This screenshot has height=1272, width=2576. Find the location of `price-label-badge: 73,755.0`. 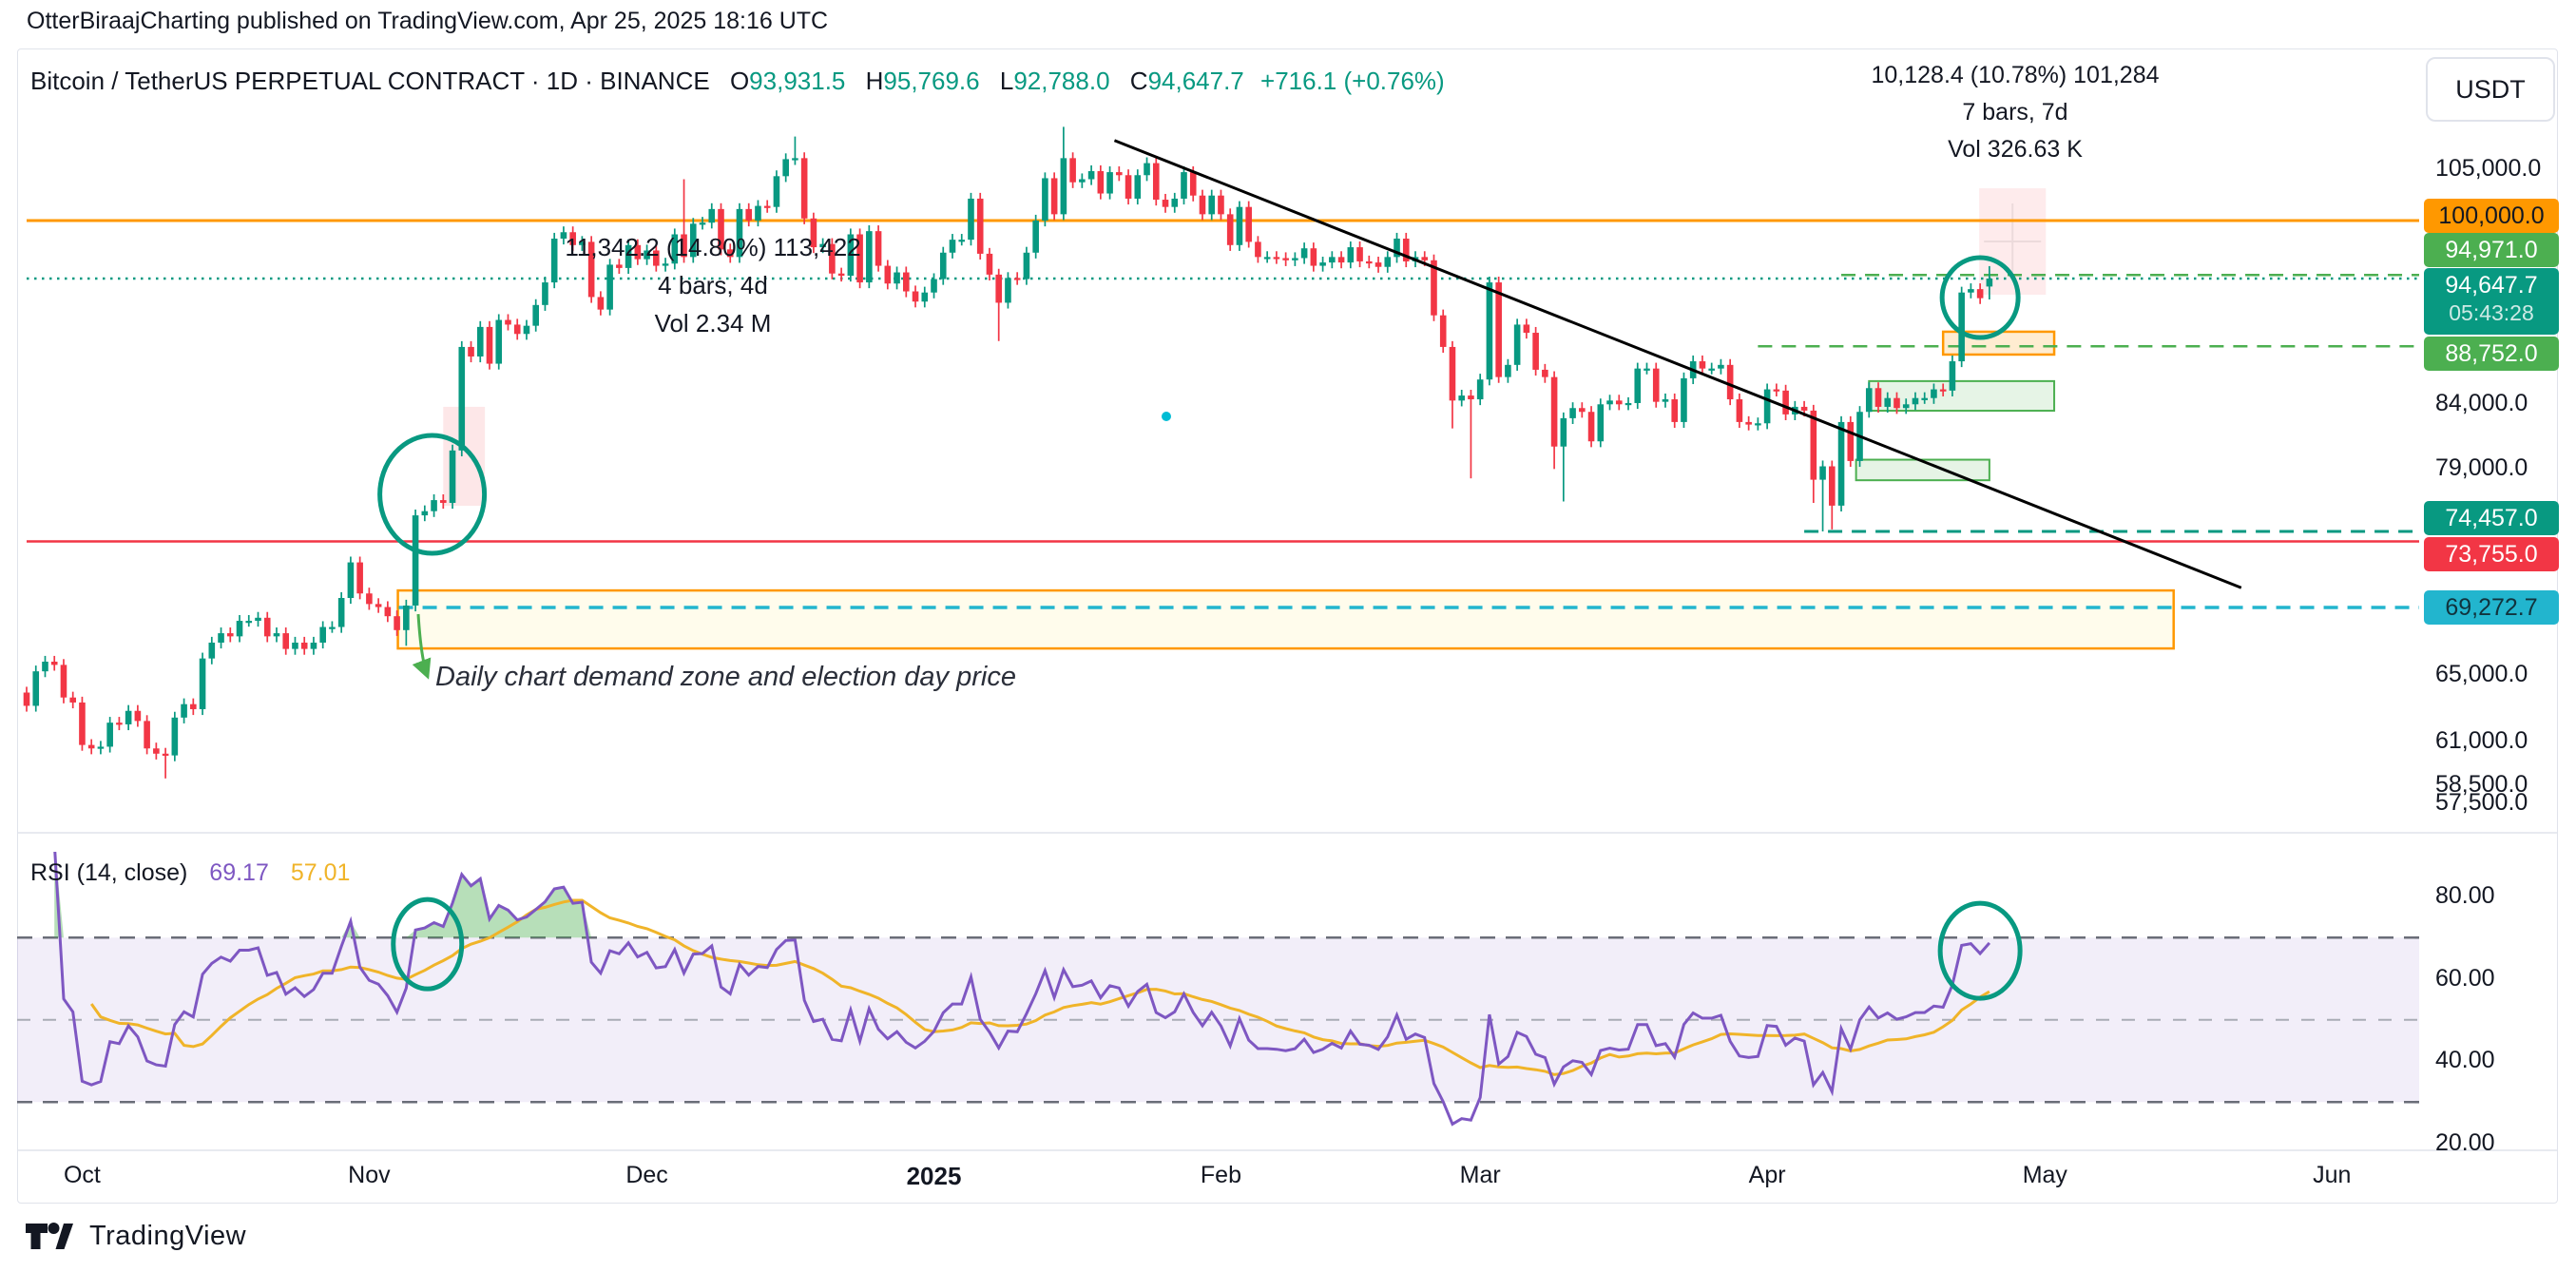

price-label-badge: 73,755.0 is located at coordinates (2491, 554).